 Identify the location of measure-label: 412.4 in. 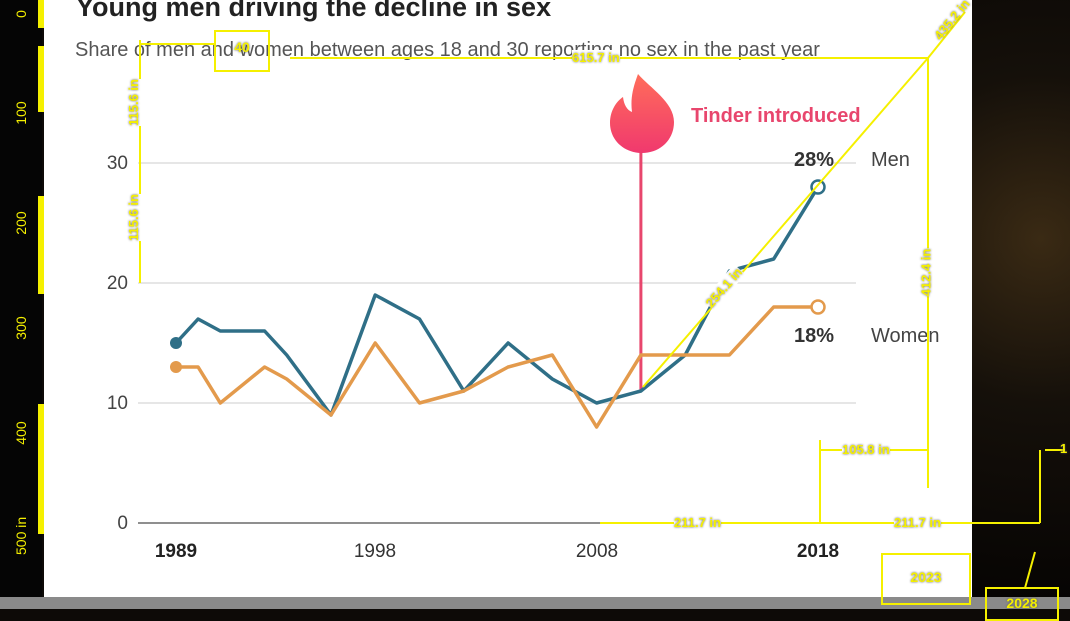
(926, 272).